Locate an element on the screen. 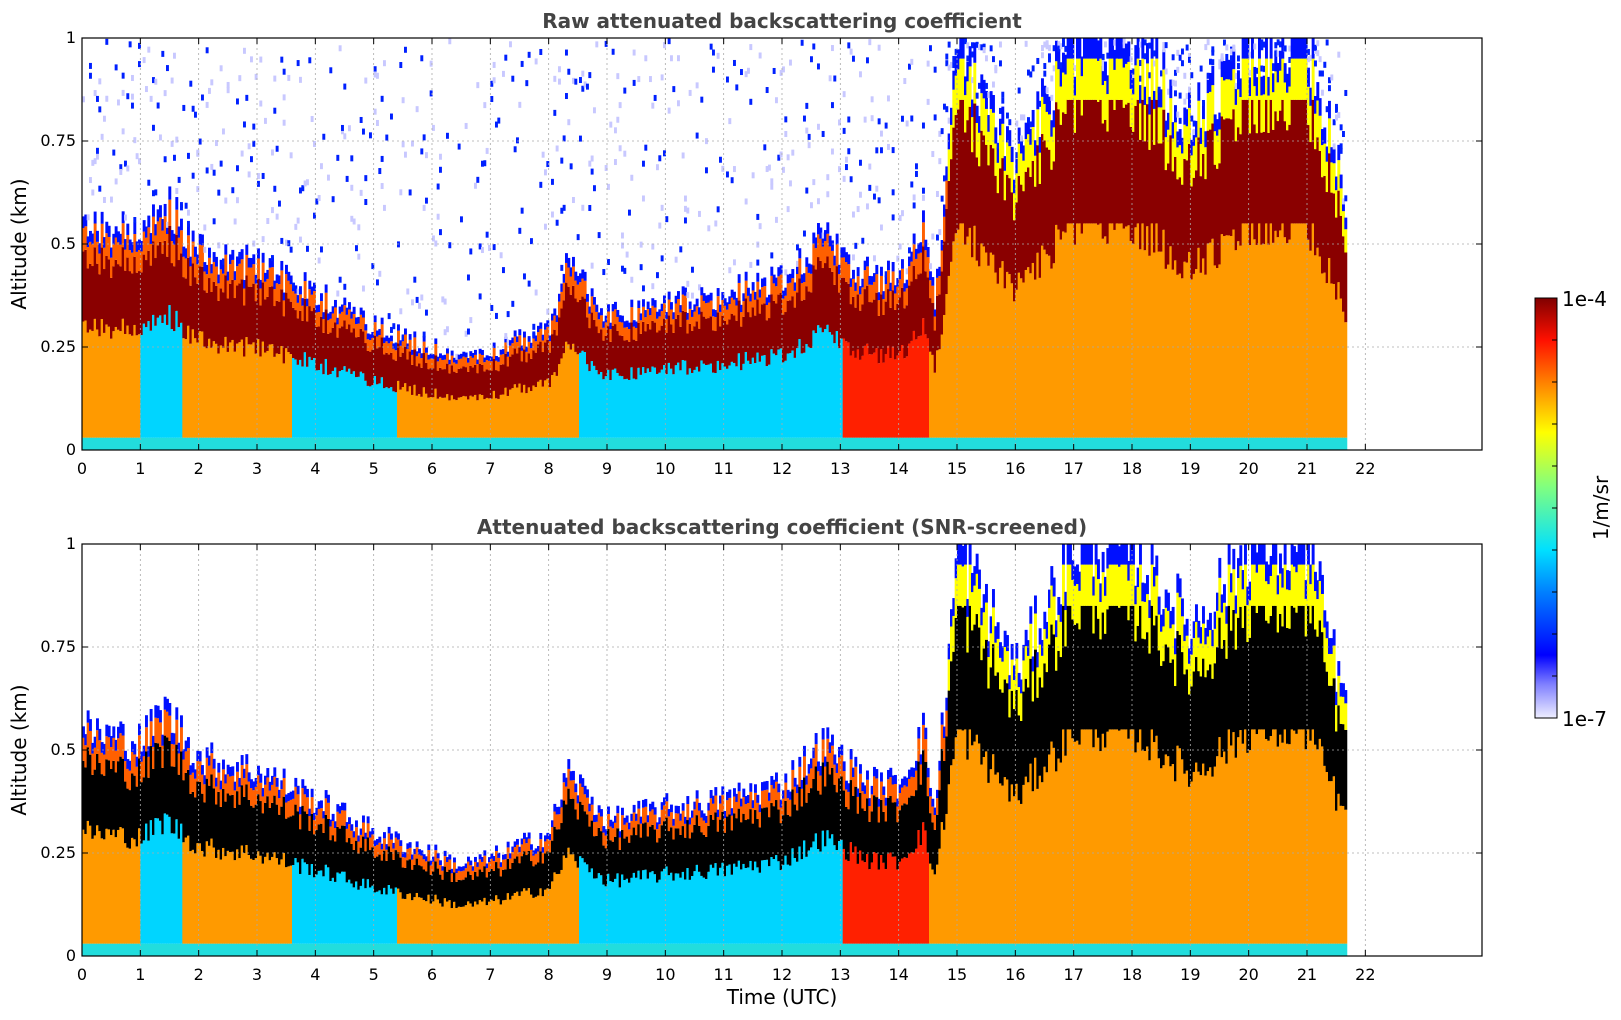 The width and height of the screenshot is (1621, 1020). x-tick-label: 5 is located at coordinates (374, 468).